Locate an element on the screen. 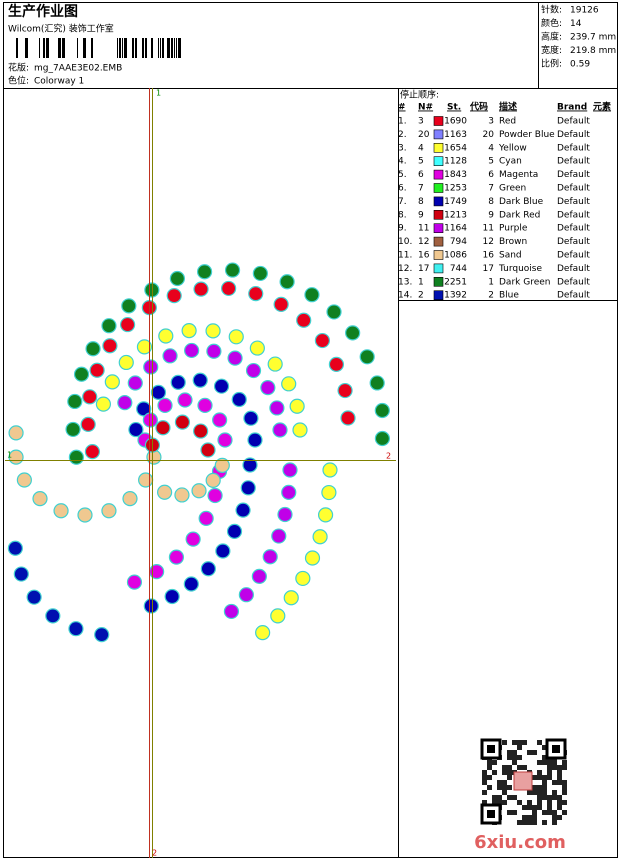 The height and width of the screenshot is (864, 620). code: 11 is located at coordinates (488, 229).